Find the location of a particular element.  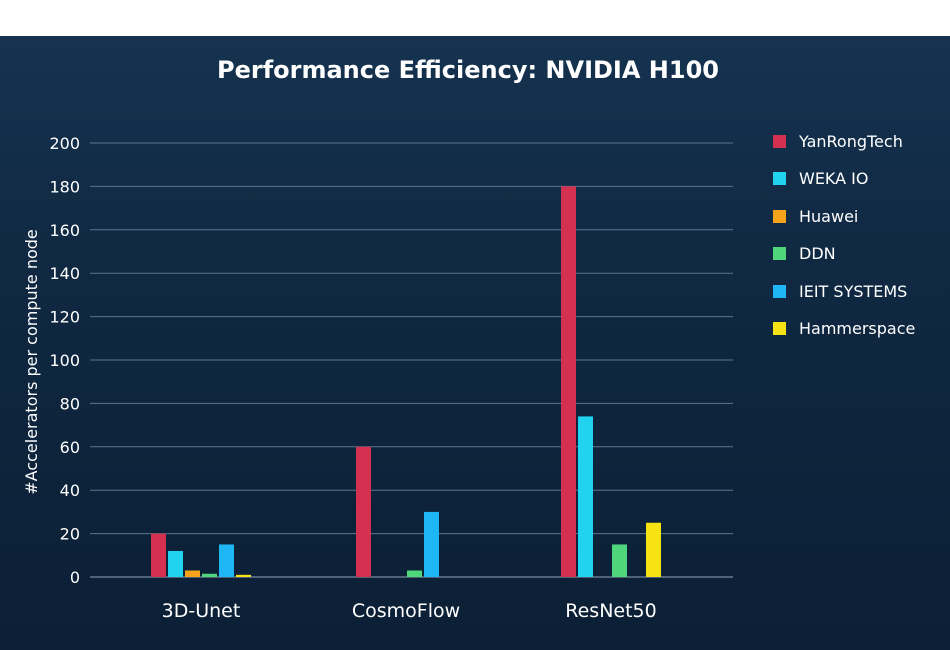

y-tick-label: 0 is located at coordinates (75, 577).